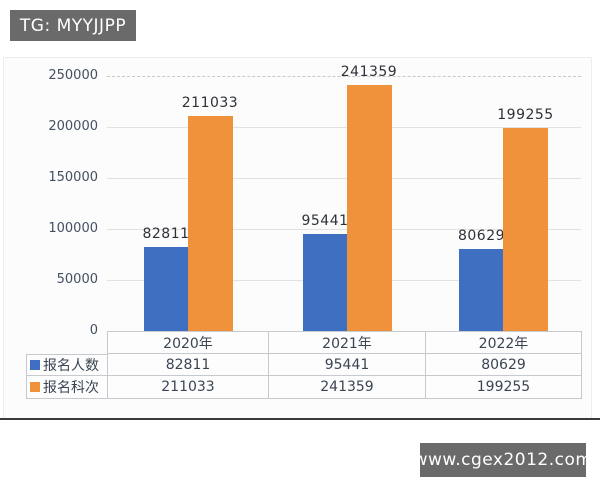 This screenshot has height=480, width=600. What do you see at coordinates (73, 228) in the screenshot?
I see `y-axis-tick-label: 100000` at bounding box center [73, 228].